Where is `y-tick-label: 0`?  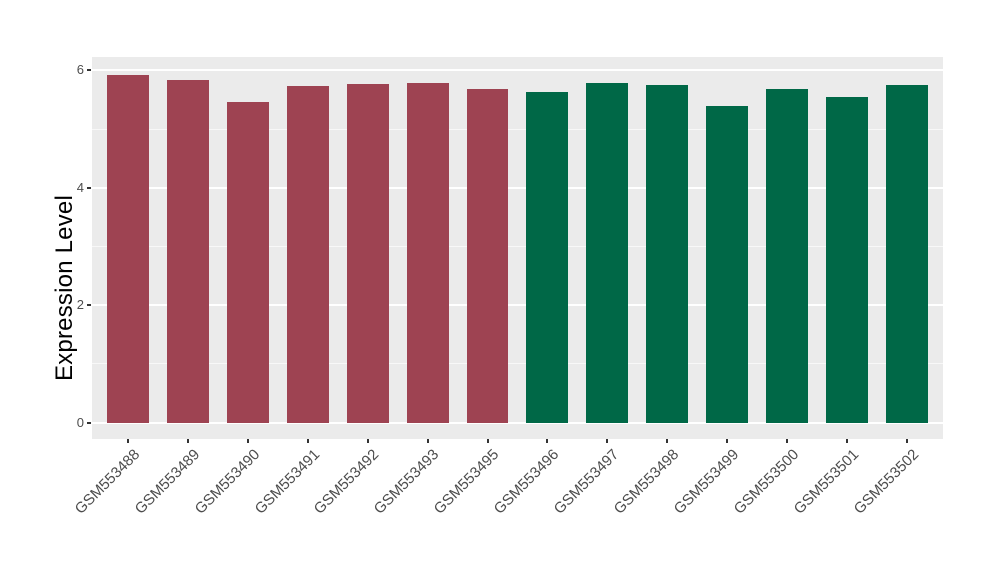
y-tick-label: 0 is located at coordinates (80, 422).